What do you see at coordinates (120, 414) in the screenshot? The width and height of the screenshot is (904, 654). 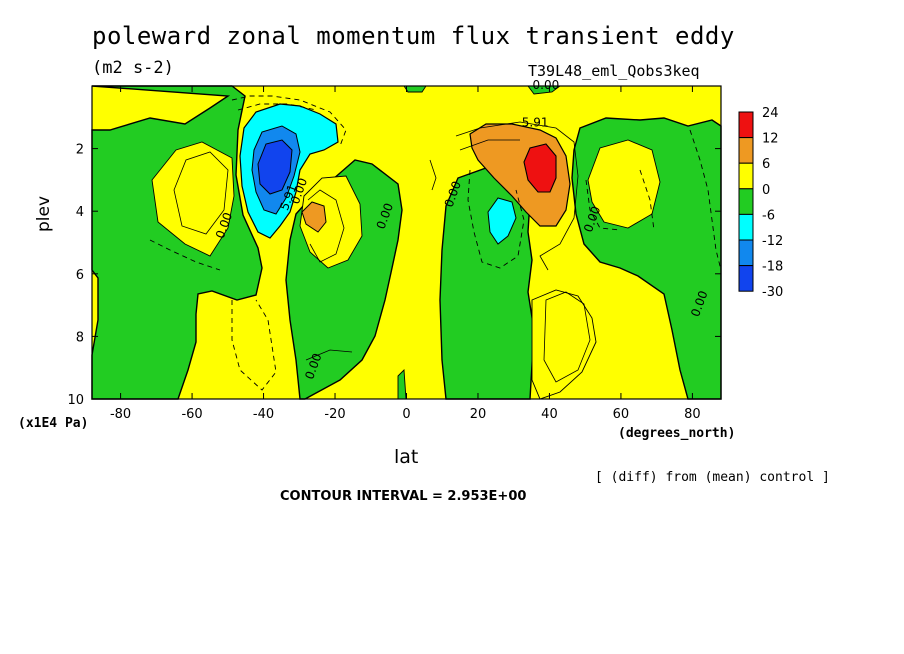 I see `x-tick-label: -80` at bounding box center [120, 414].